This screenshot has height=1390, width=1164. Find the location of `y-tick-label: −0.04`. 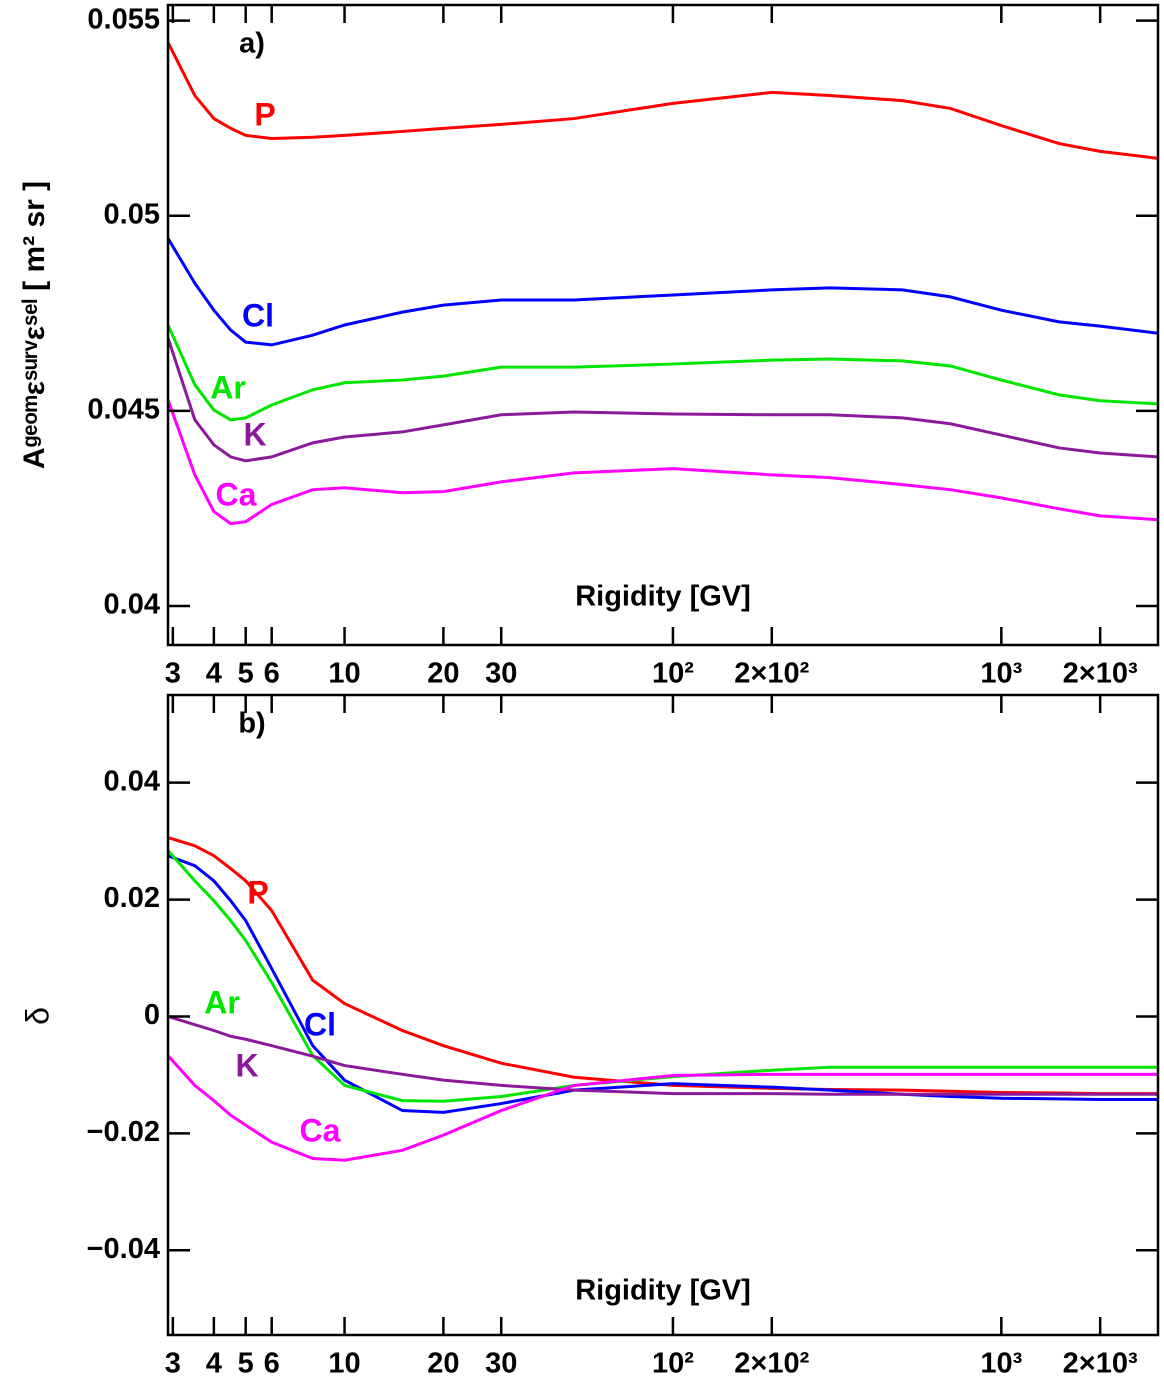

y-tick-label: −0.04 is located at coordinates (123, 1249).